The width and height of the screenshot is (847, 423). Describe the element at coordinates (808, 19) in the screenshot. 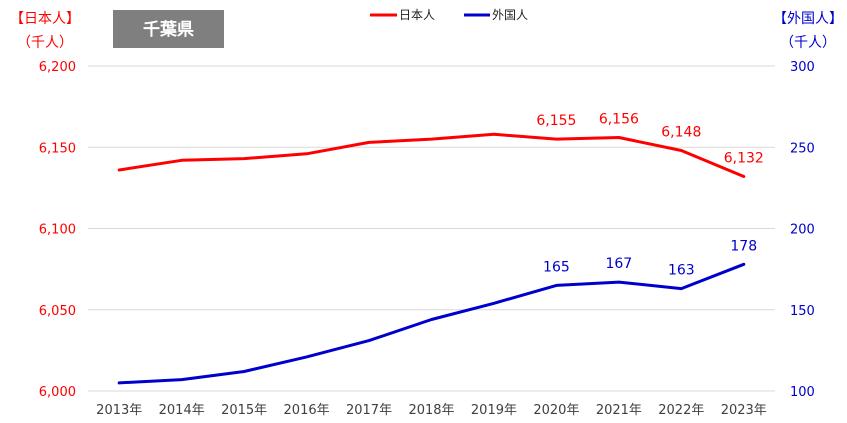

I see `right-axis-label: 【外国人】` at that location.